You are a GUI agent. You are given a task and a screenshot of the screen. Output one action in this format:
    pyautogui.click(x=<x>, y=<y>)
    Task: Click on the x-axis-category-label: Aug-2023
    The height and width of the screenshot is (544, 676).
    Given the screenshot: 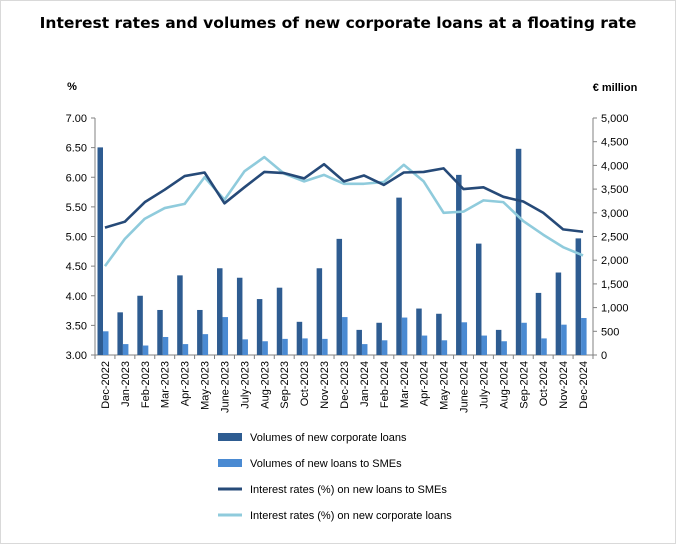 What is the action you would take?
    pyautogui.click(x=265, y=385)
    